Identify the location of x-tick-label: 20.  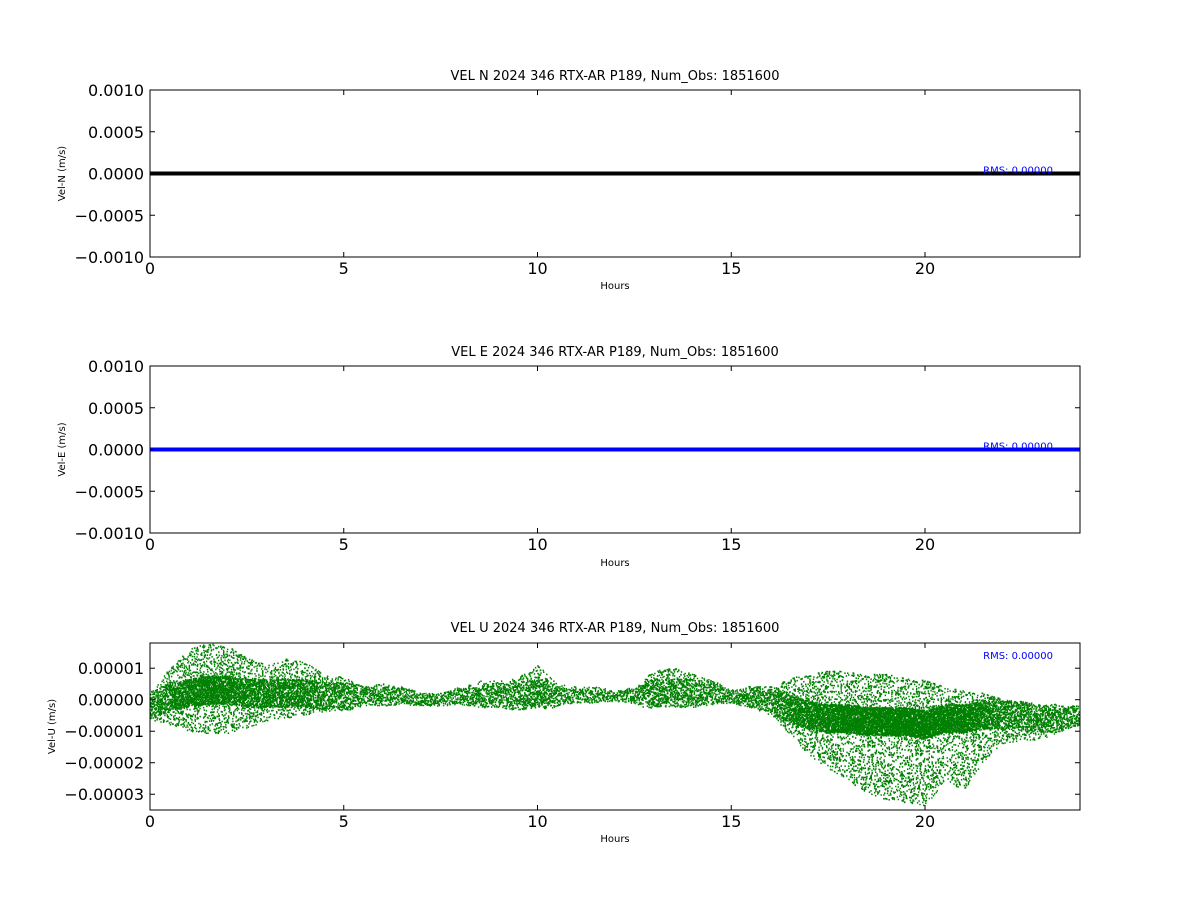
(925, 268).